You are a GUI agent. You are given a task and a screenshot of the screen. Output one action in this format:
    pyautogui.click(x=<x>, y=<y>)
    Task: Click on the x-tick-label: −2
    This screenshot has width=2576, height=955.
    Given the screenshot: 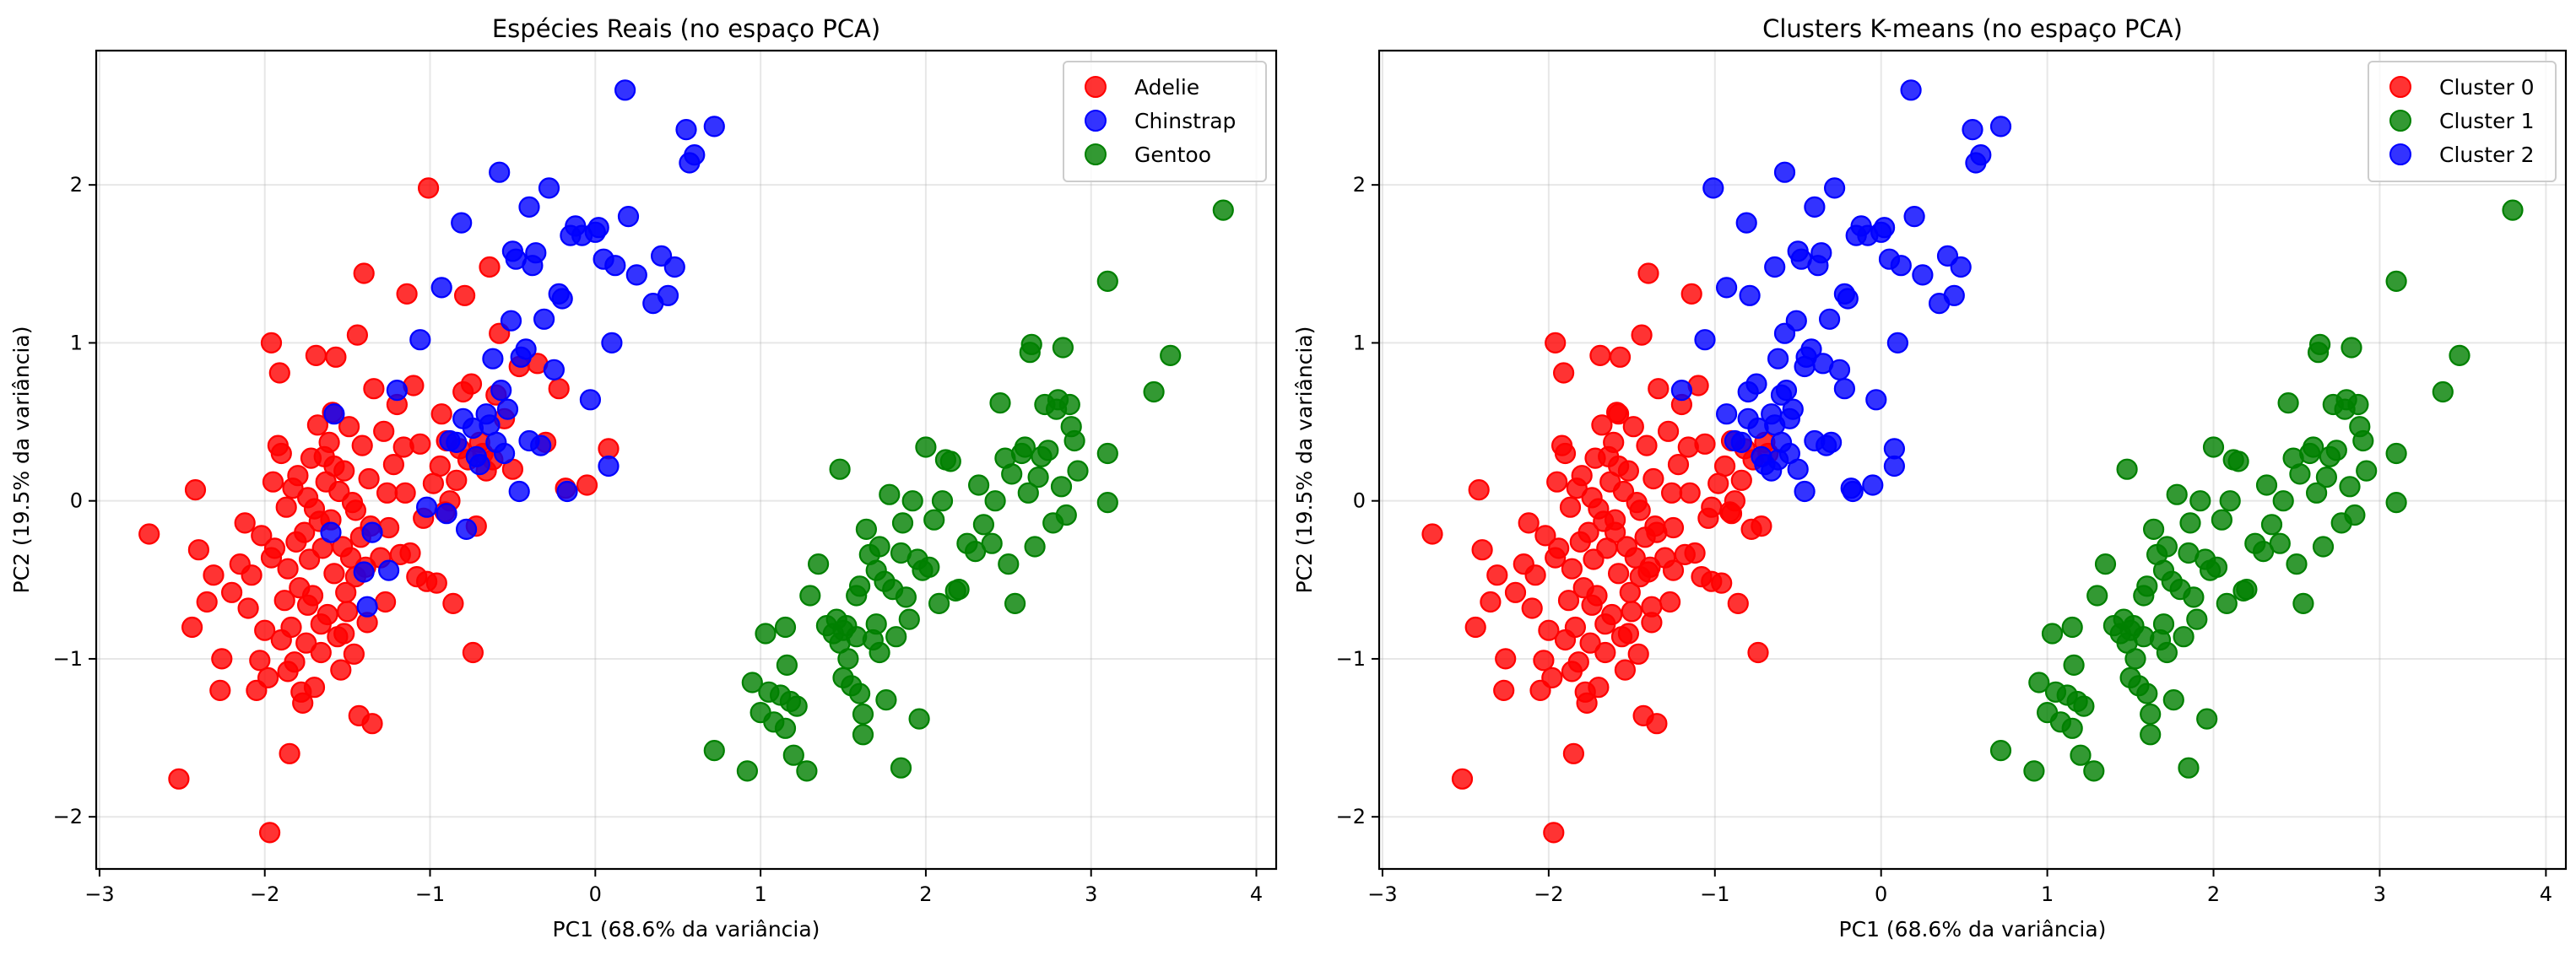 What is the action you would take?
    pyautogui.click(x=1548, y=894)
    